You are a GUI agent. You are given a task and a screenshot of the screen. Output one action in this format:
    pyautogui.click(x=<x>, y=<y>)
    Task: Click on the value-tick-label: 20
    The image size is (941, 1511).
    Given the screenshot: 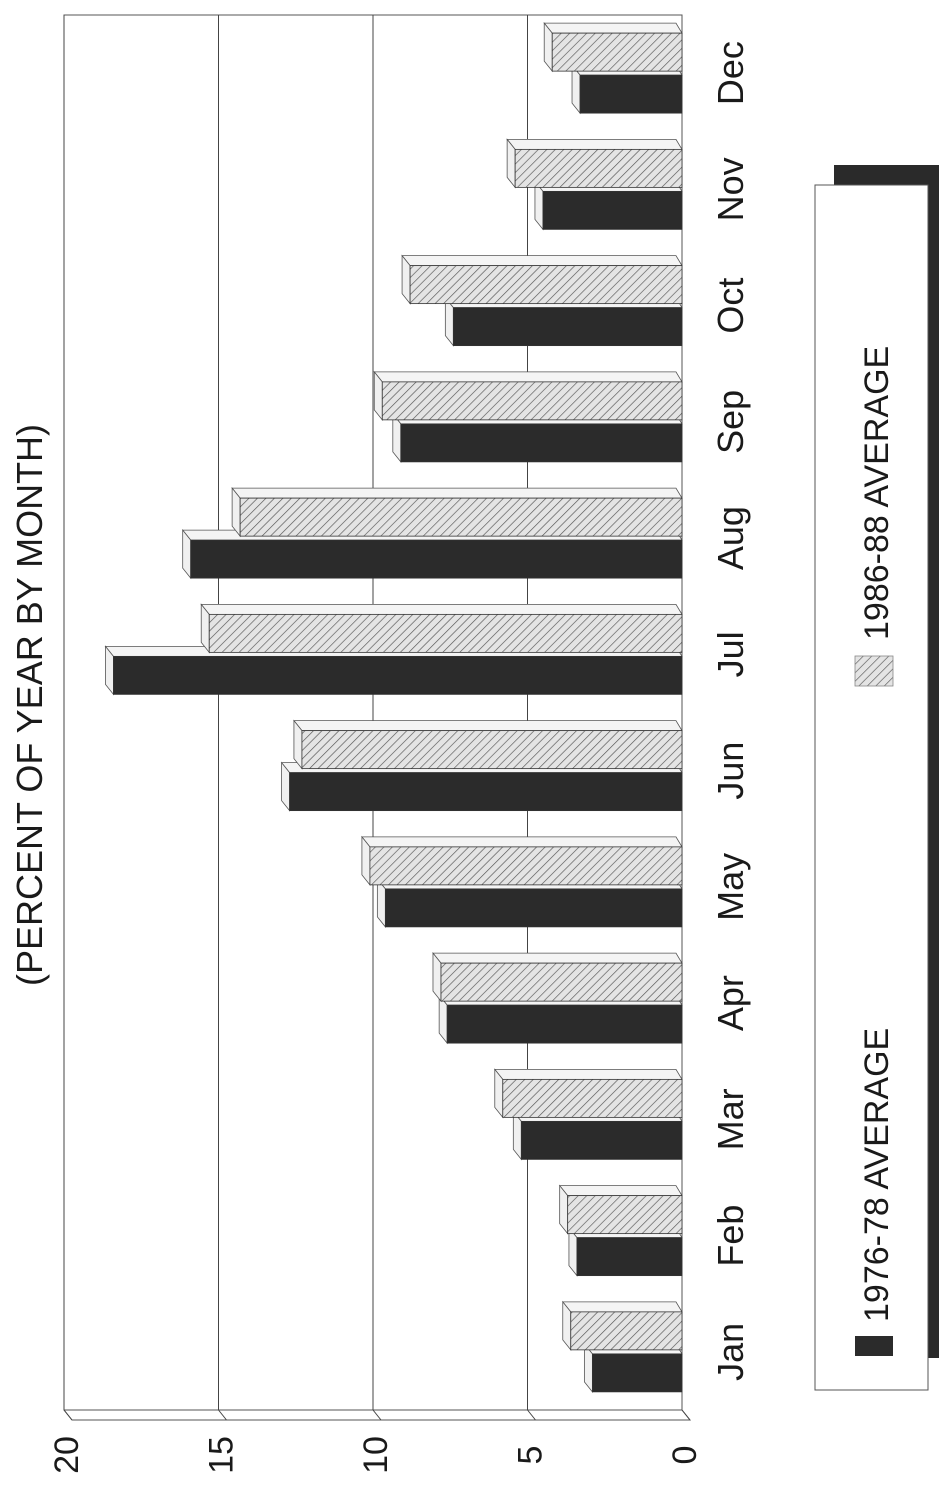 What is the action you would take?
    pyautogui.click(x=67, y=1455)
    